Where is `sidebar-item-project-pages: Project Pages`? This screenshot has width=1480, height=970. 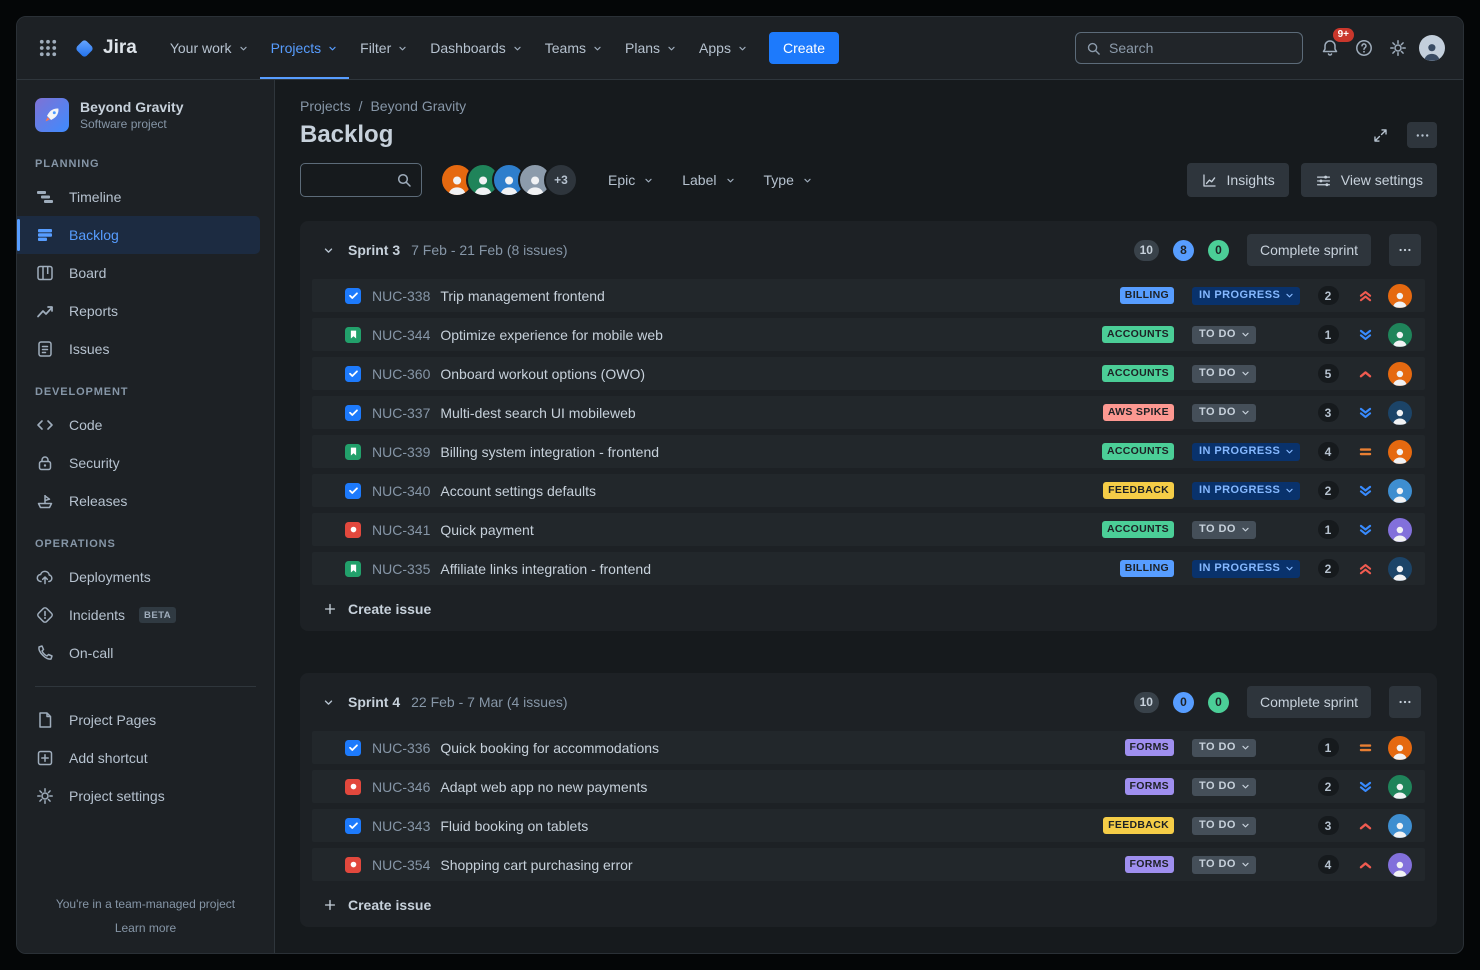
sidebar-item-project-pages: Project Pages is located at coordinates (138, 720).